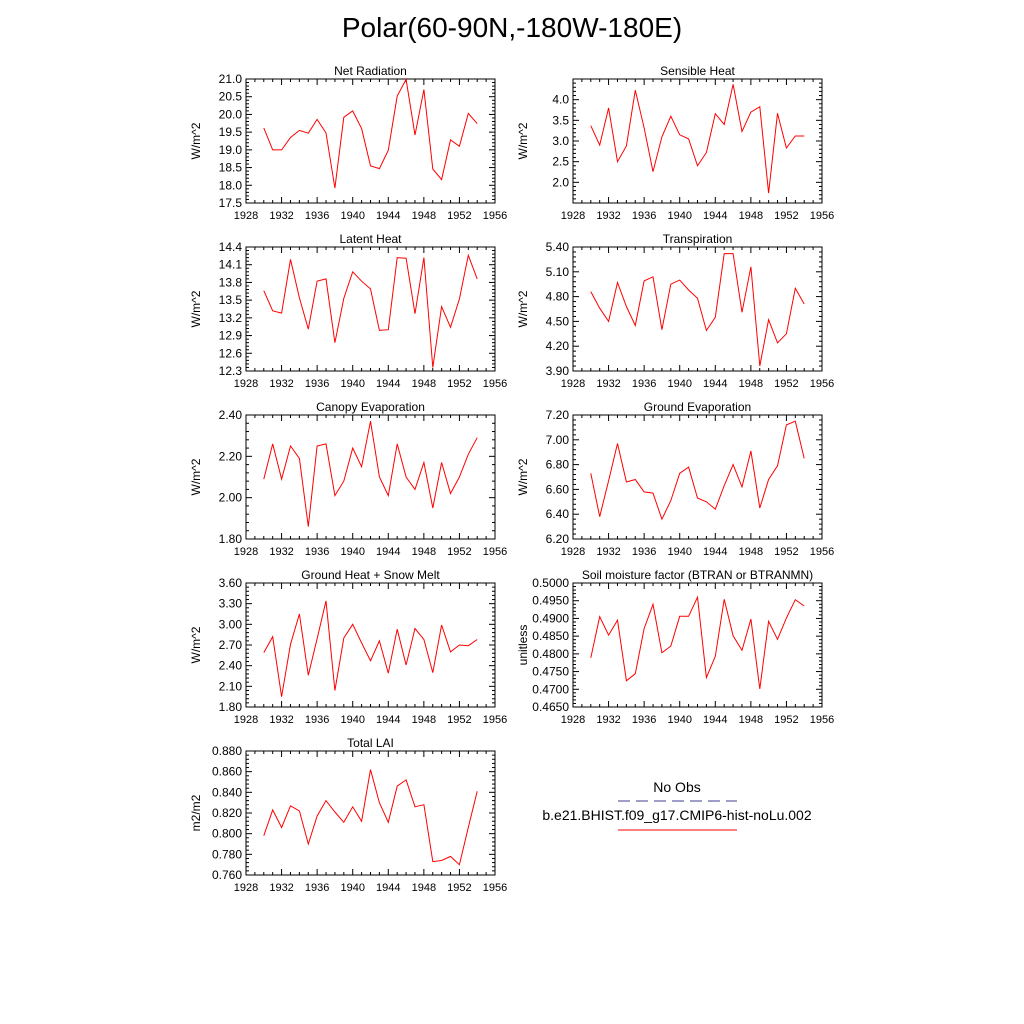  Describe the element at coordinates (388, 384) in the screenshot. I see `panel-latent-heat-xtick-label: 1944` at that location.